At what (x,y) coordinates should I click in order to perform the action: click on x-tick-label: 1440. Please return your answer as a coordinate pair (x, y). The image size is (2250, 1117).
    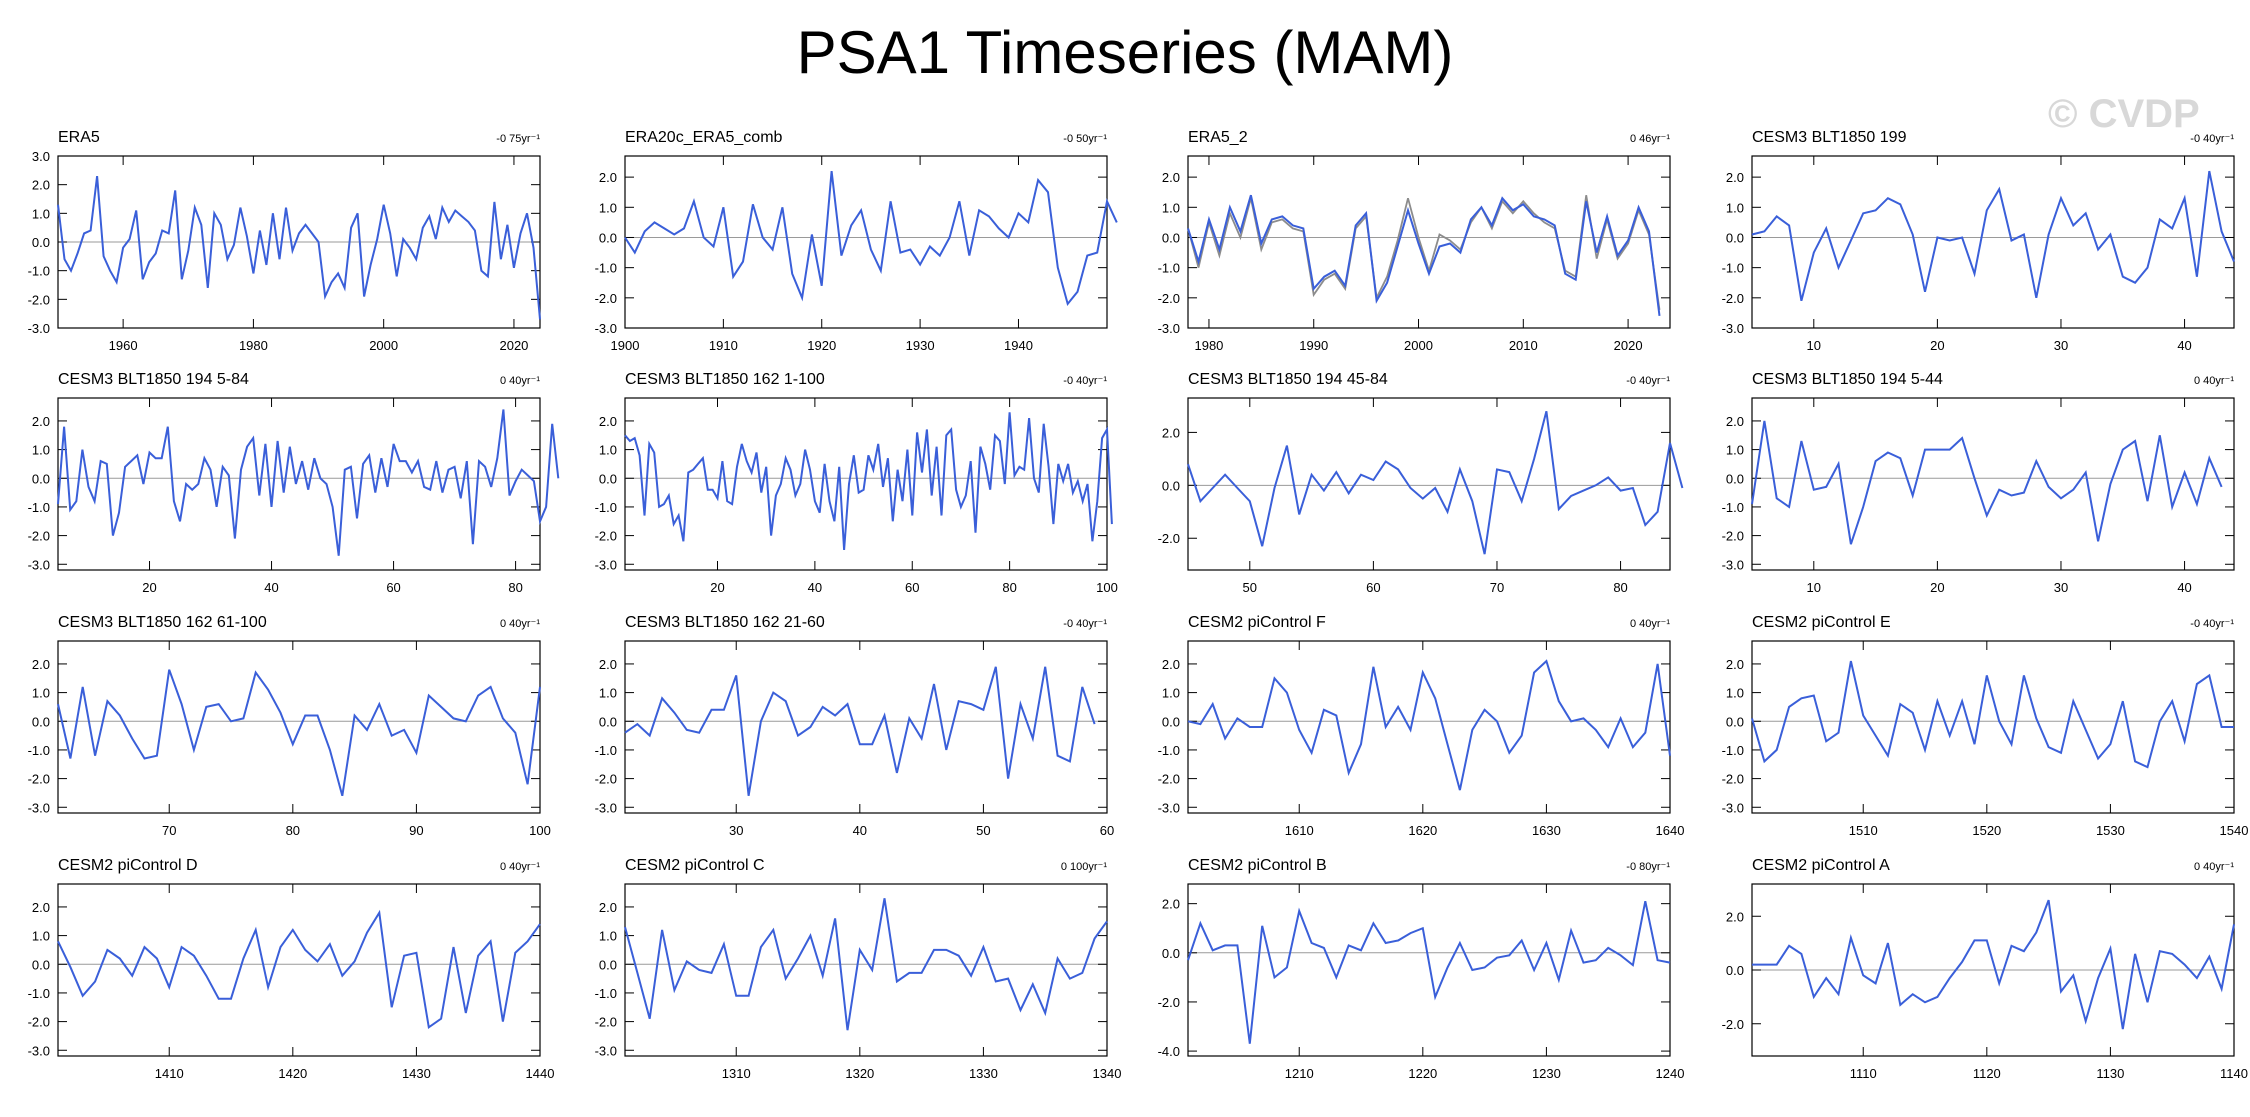
    Looking at the image, I should click on (540, 1073).